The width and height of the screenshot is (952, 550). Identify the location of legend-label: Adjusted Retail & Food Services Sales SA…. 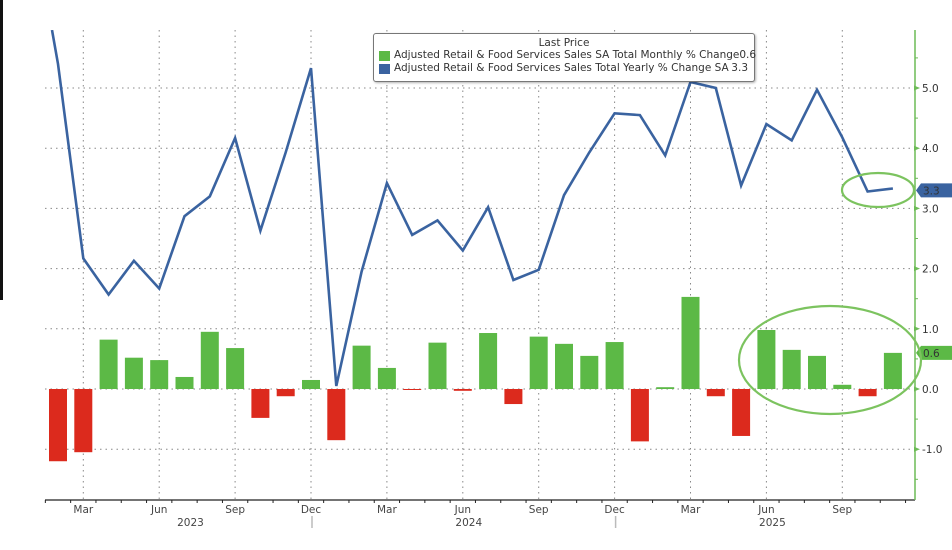
(567, 55).